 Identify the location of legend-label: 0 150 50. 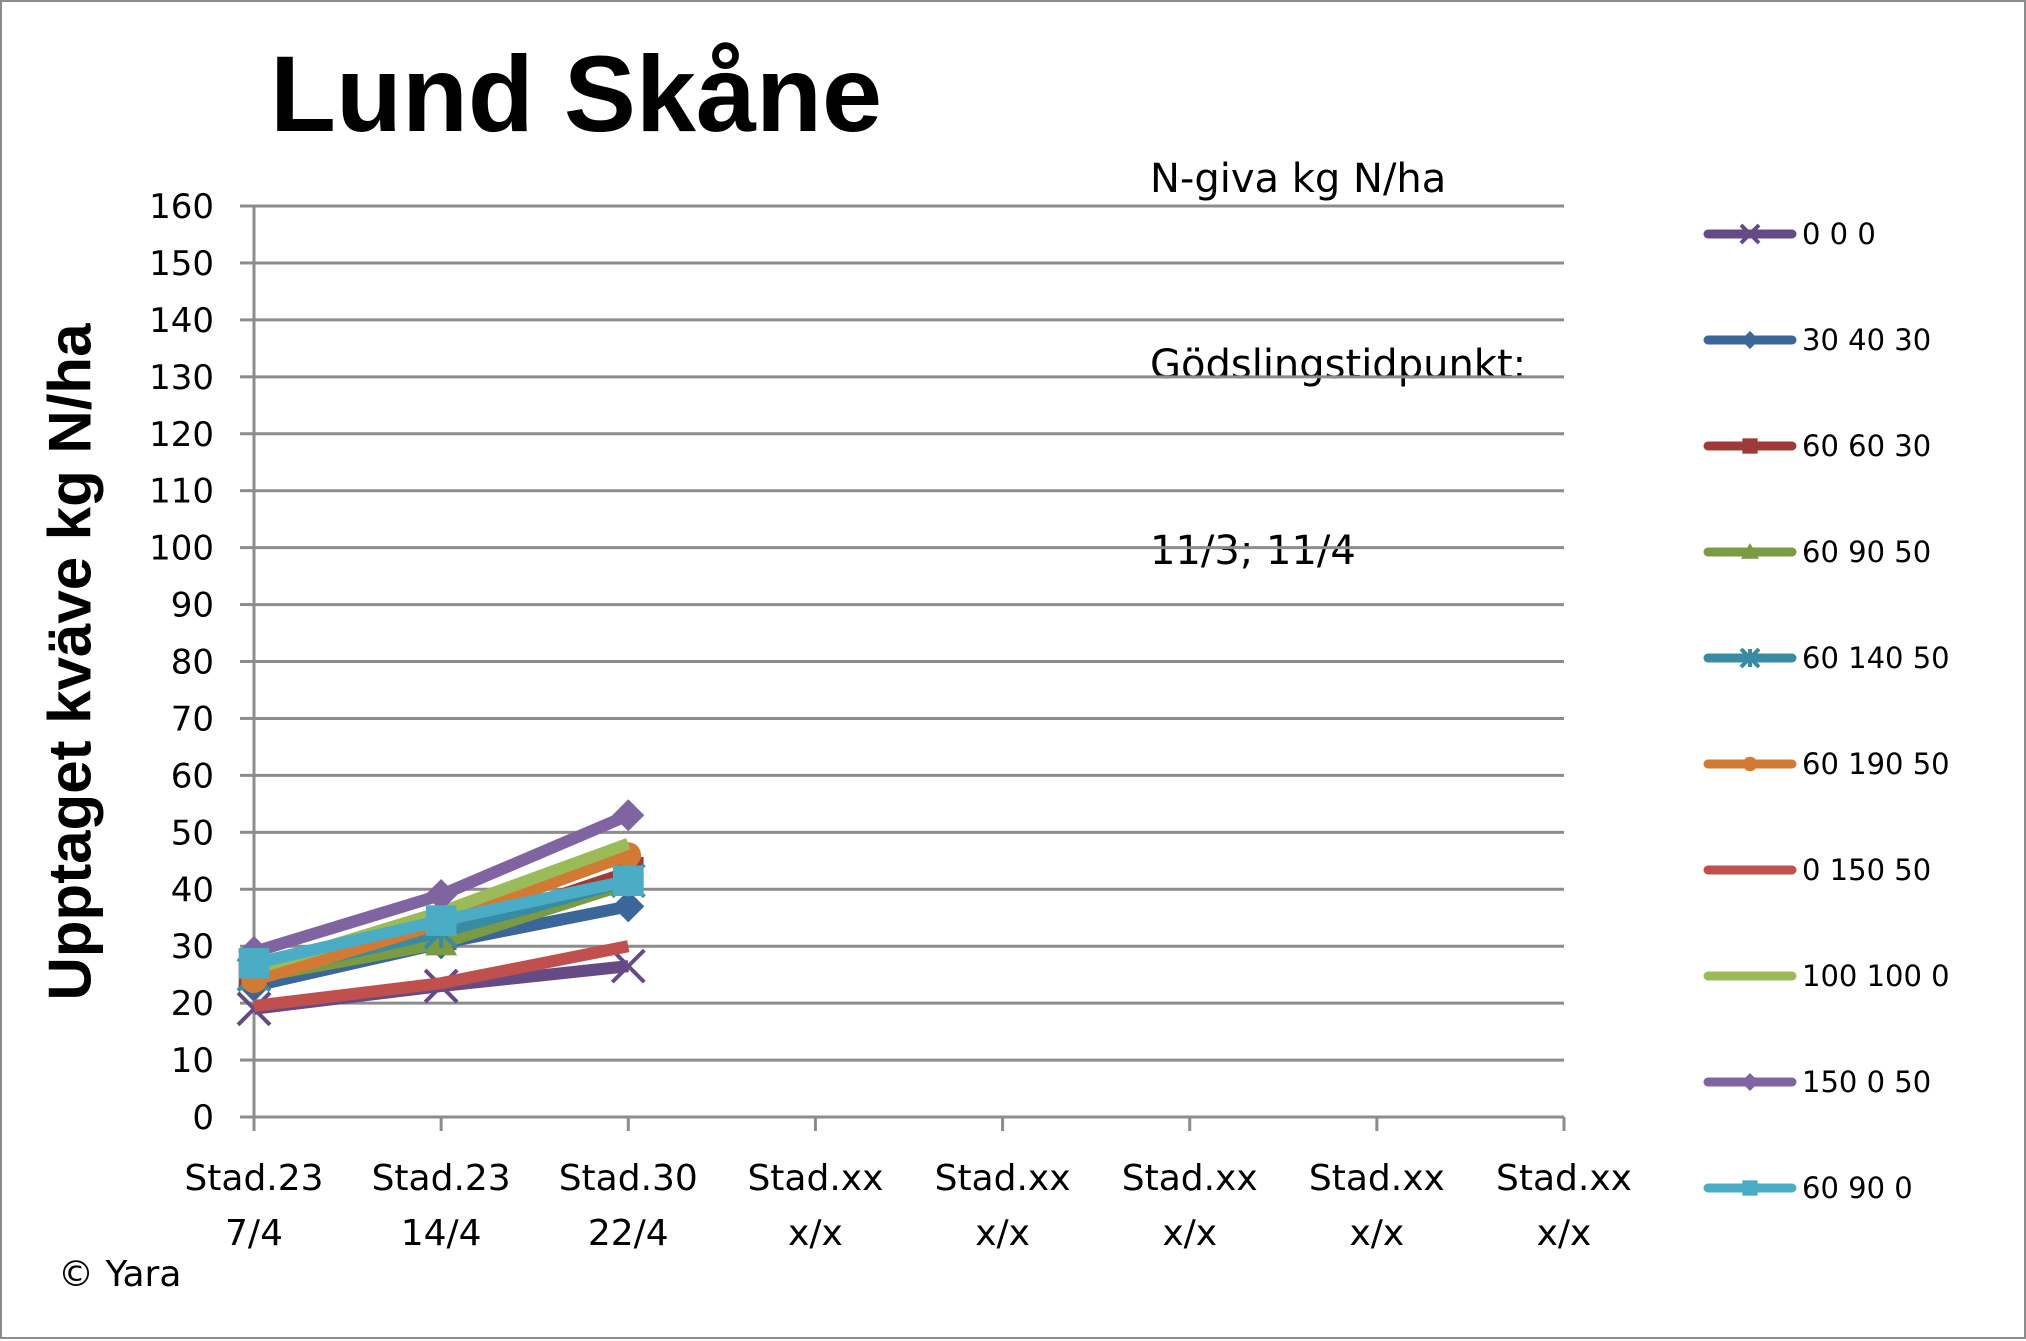
(1866, 870).